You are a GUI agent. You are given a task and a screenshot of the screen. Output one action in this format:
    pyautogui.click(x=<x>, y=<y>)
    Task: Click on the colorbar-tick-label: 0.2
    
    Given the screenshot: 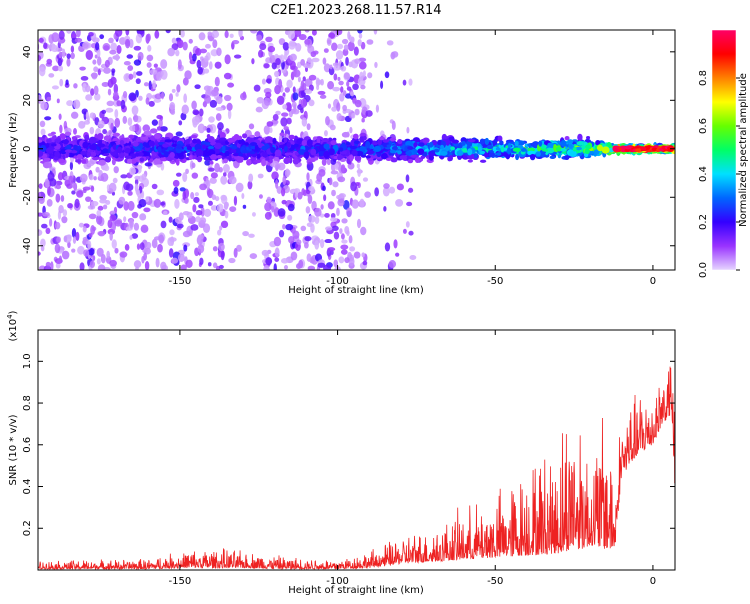 What is the action you would take?
    pyautogui.click(x=703, y=222)
    